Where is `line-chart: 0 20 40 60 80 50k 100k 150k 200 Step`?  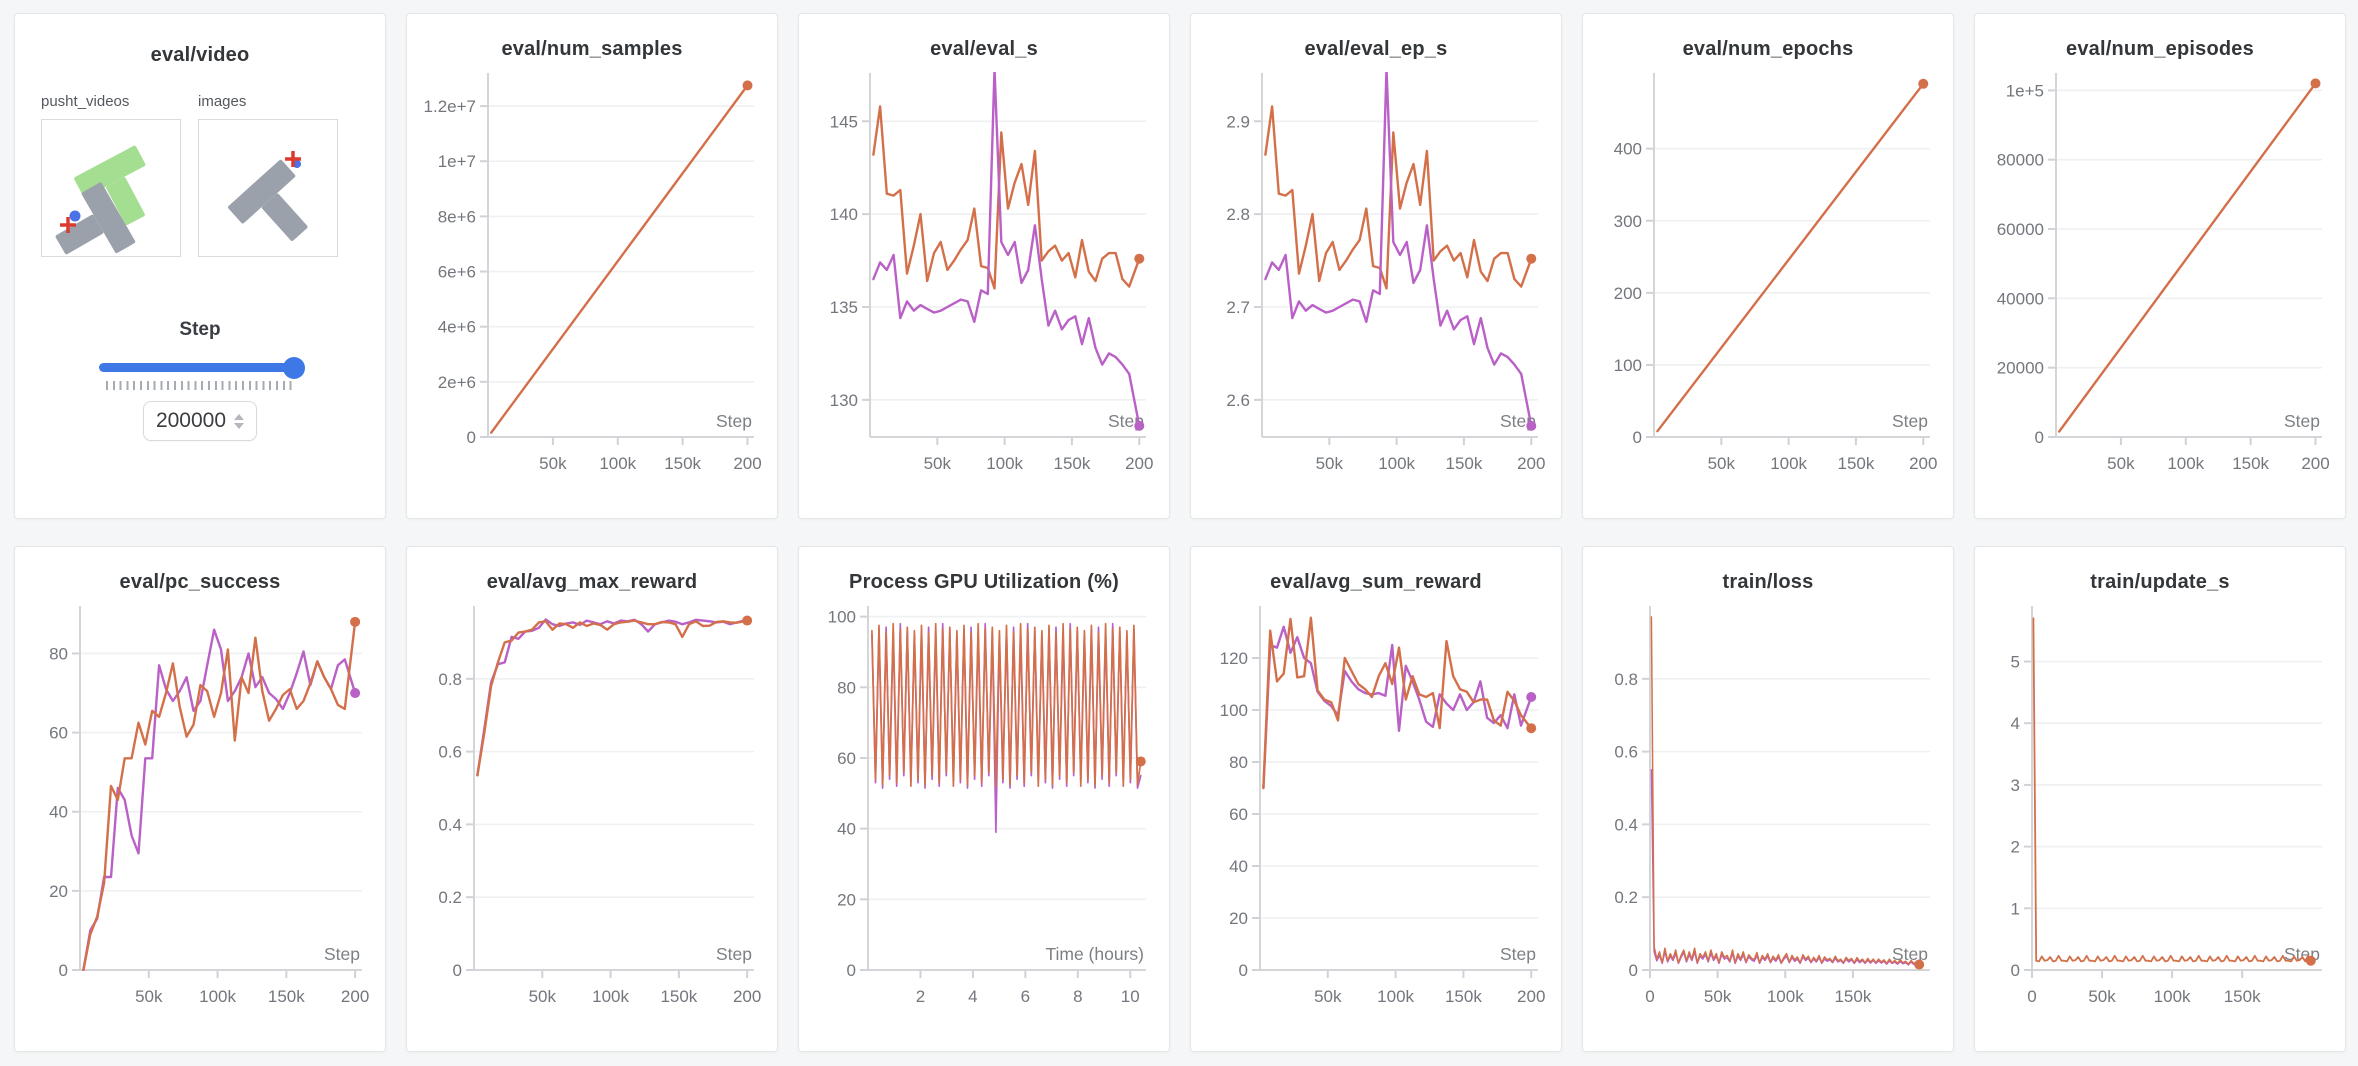
line-chart: 0 20 40 60 80 50k 100k 150k 200 Step is located at coordinates (200, 811).